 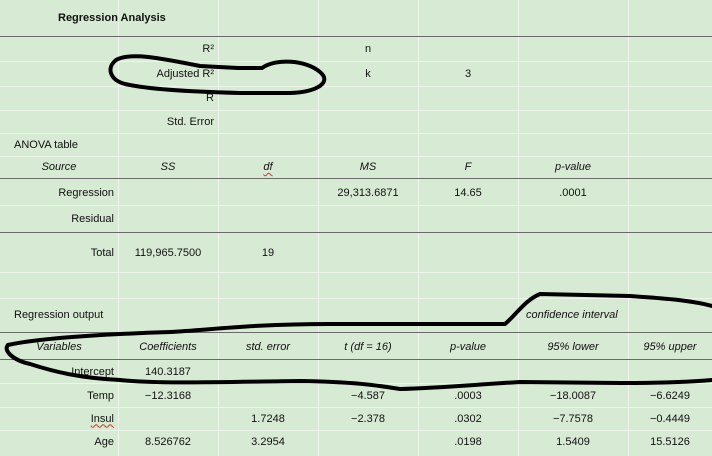 I want to click on regression-output-label: Regression output, so click(x=59, y=315).